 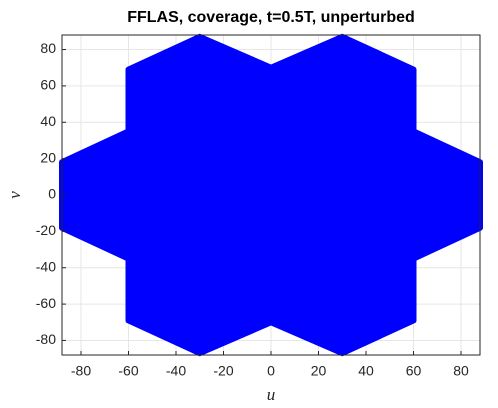 What do you see at coordinates (128, 371) in the screenshot?
I see `x-tick-label: -60` at bounding box center [128, 371].